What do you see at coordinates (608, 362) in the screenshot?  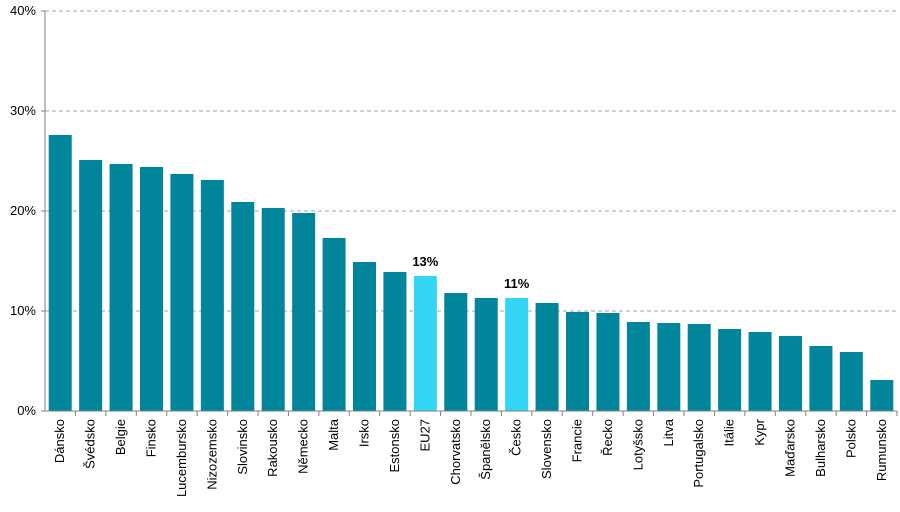 I see `bar-řecko` at bounding box center [608, 362].